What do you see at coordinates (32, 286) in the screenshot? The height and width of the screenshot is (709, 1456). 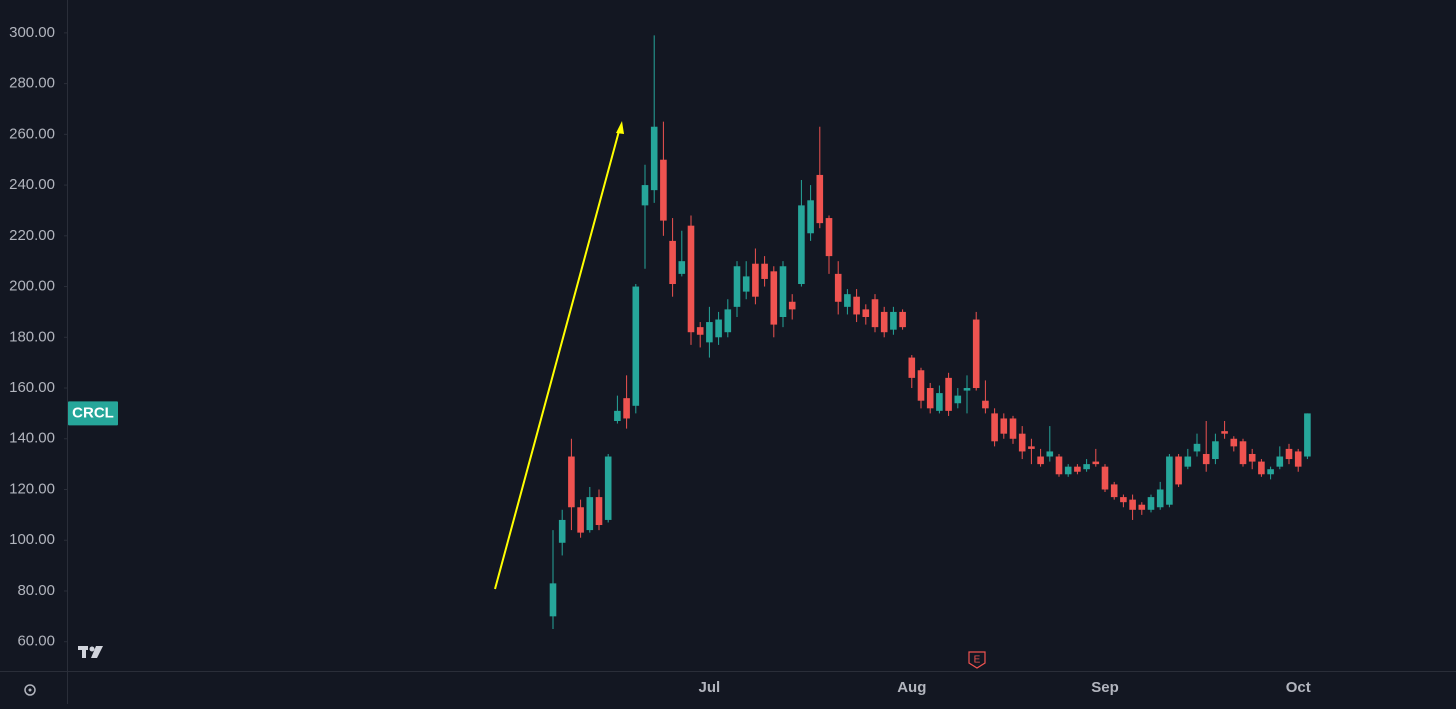 I see `y-tick-label: 200.00` at bounding box center [32, 286].